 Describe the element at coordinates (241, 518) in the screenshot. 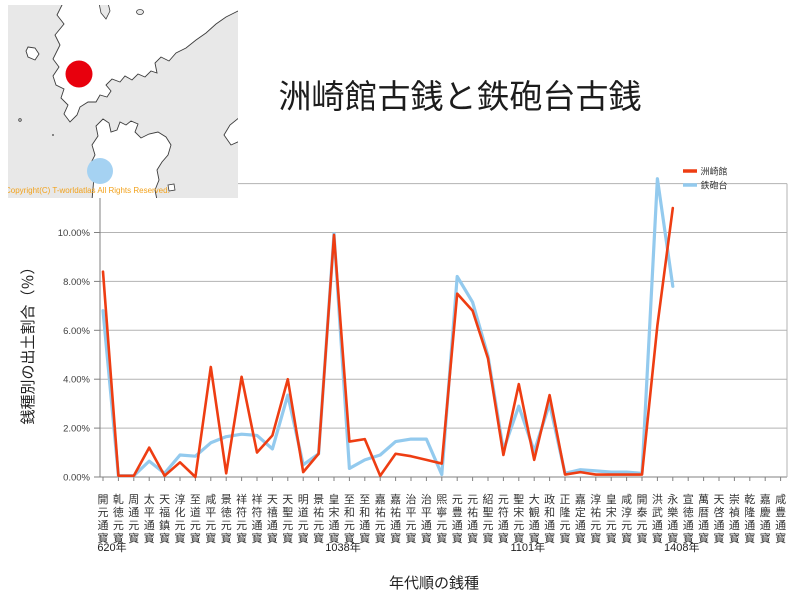

I see `x-category-label: 祥符元寳` at that location.